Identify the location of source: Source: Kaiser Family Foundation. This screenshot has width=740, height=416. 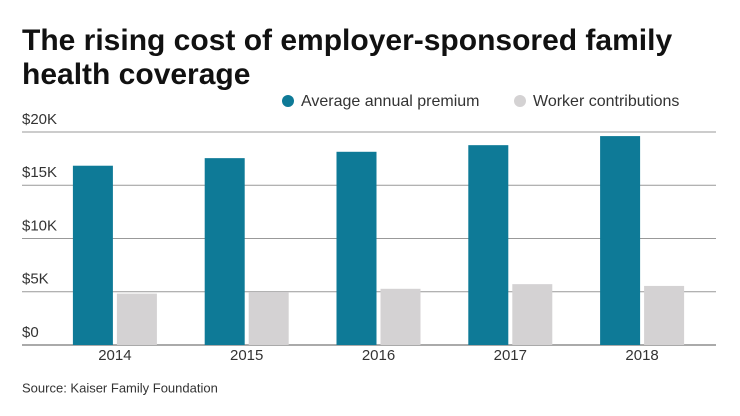
(120, 387).